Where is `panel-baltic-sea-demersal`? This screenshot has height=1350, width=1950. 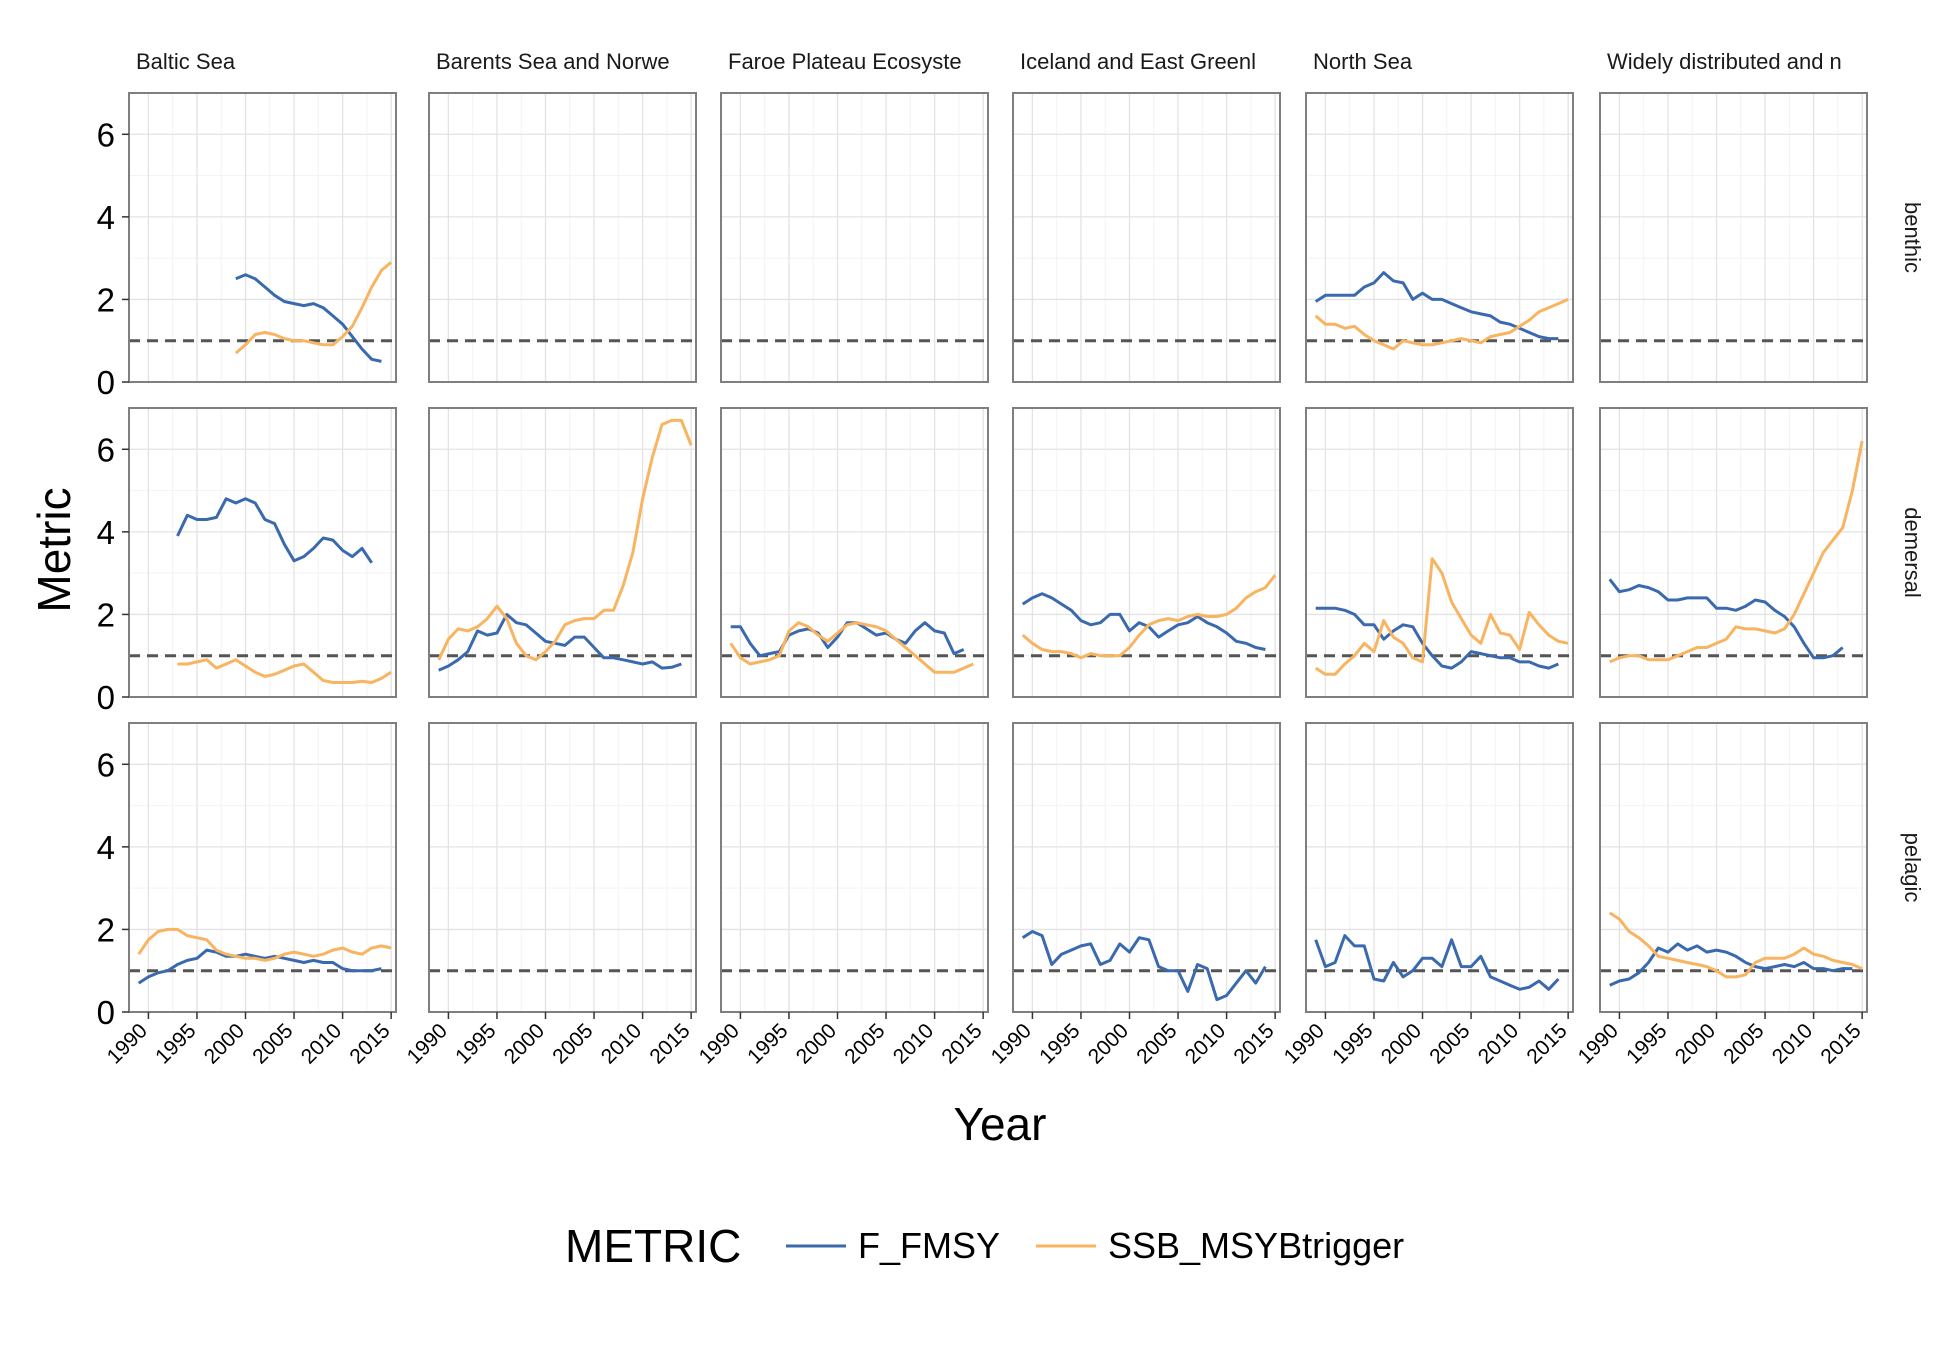 panel-baltic-sea-demersal is located at coordinates (262, 552).